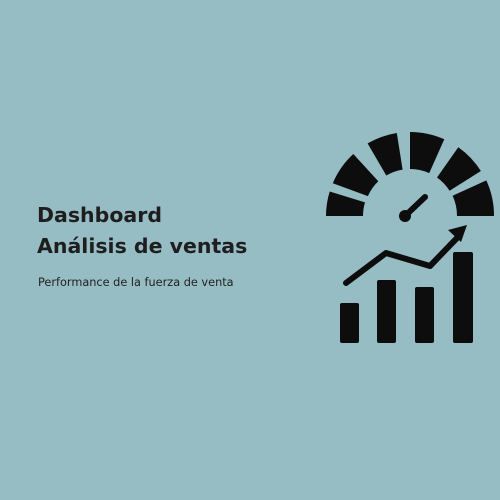 The width and height of the screenshot is (500, 500). What do you see at coordinates (100, 215) in the screenshot?
I see `title-line-dashboard: Dashboard` at bounding box center [100, 215].